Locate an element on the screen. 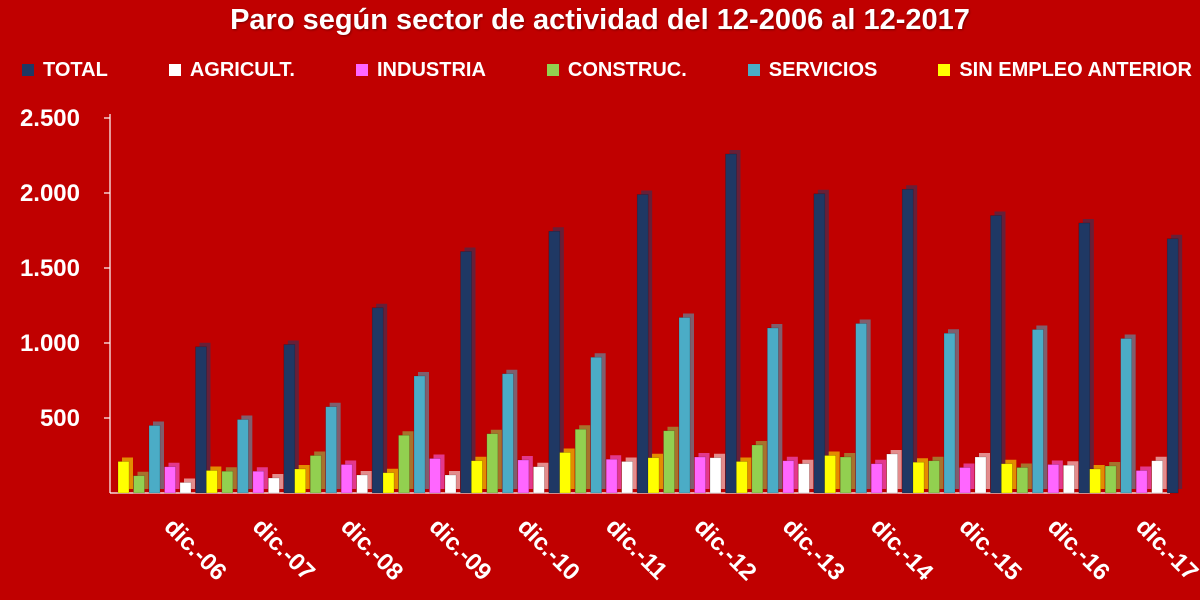 This screenshot has height=600, width=1200. x-tick-label: dic.-12 is located at coordinates (725, 549).